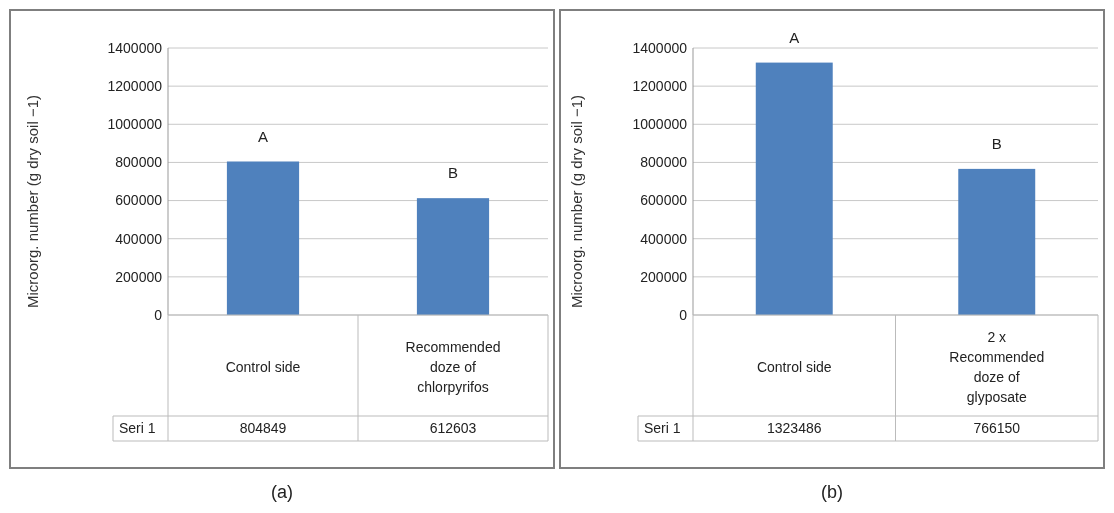 The image size is (1114, 513). What do you see at coordinates (794, 428) in the screenshot?
I see `data-label: 1323486` at bounding box center [794, 428].